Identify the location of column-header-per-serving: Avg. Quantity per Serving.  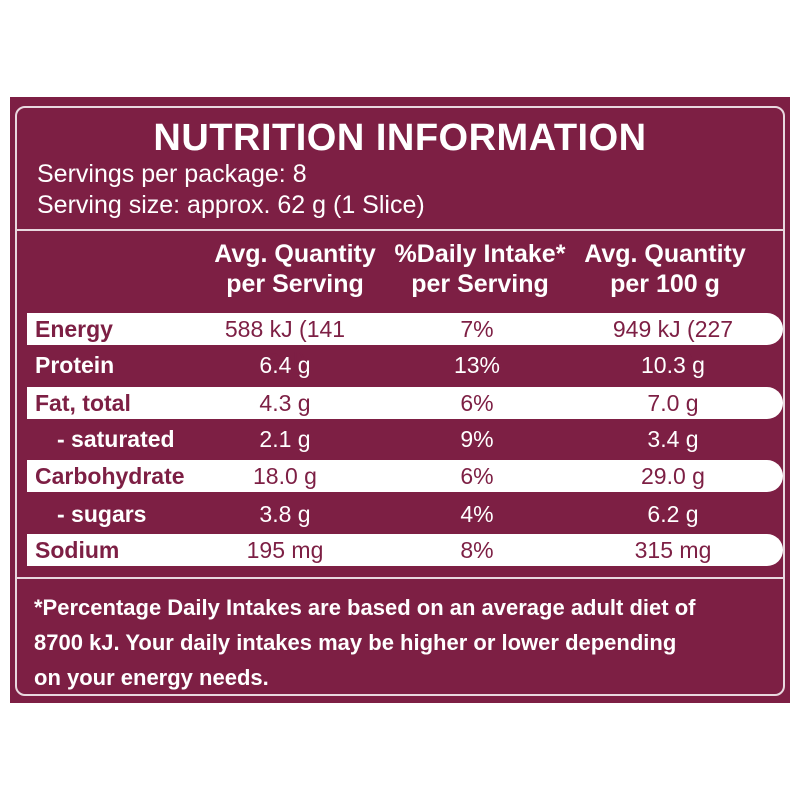
(295, 269).